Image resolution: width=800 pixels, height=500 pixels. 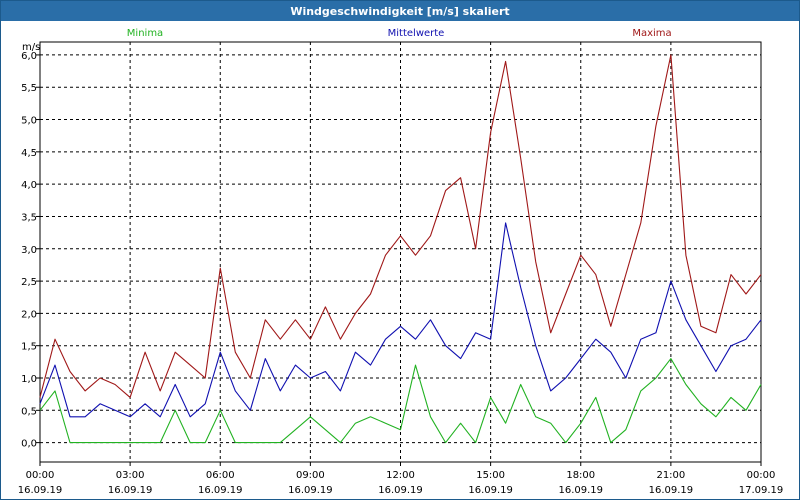 What do you see at coordinates (29, 56) in the screenshot?
I see `y-tick-label: 6,0` at bounding box center [29, 56].